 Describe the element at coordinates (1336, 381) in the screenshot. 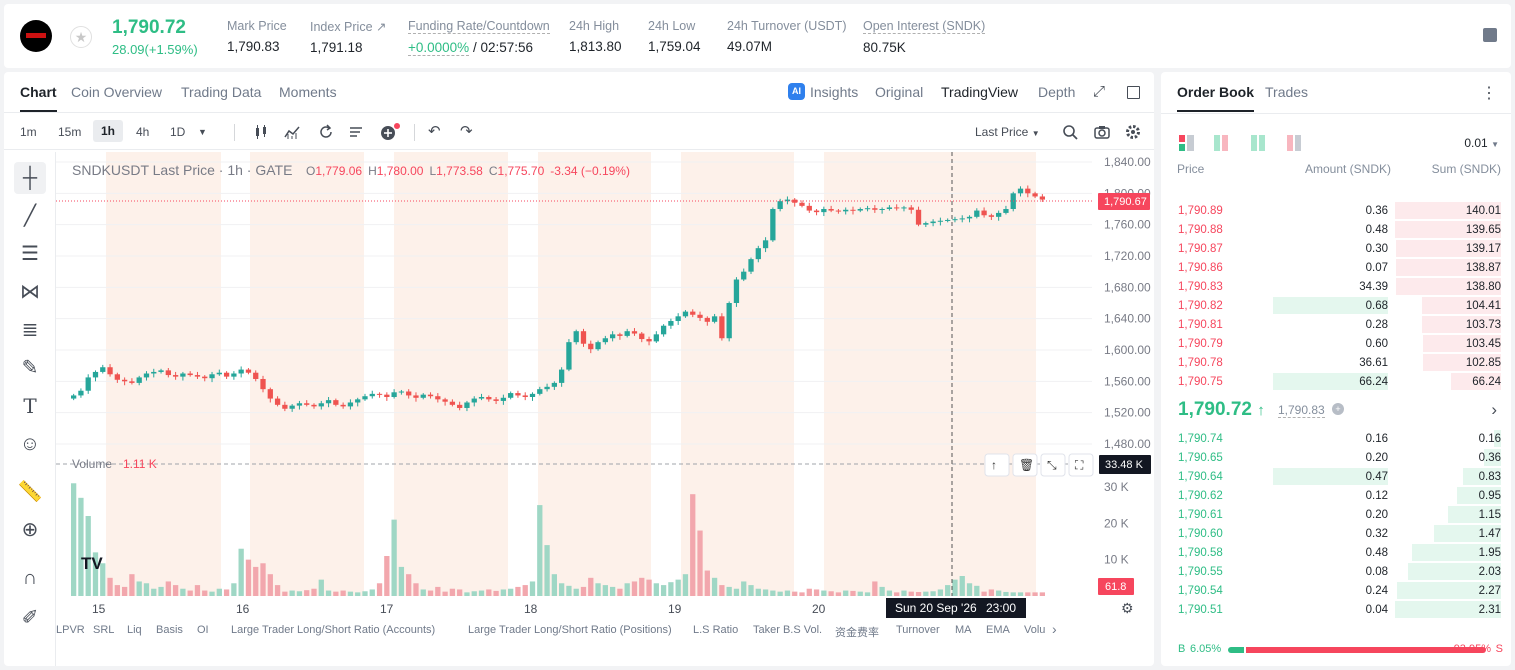

I see `ask-row: 1,790.75 66.24 66.24` at that location.